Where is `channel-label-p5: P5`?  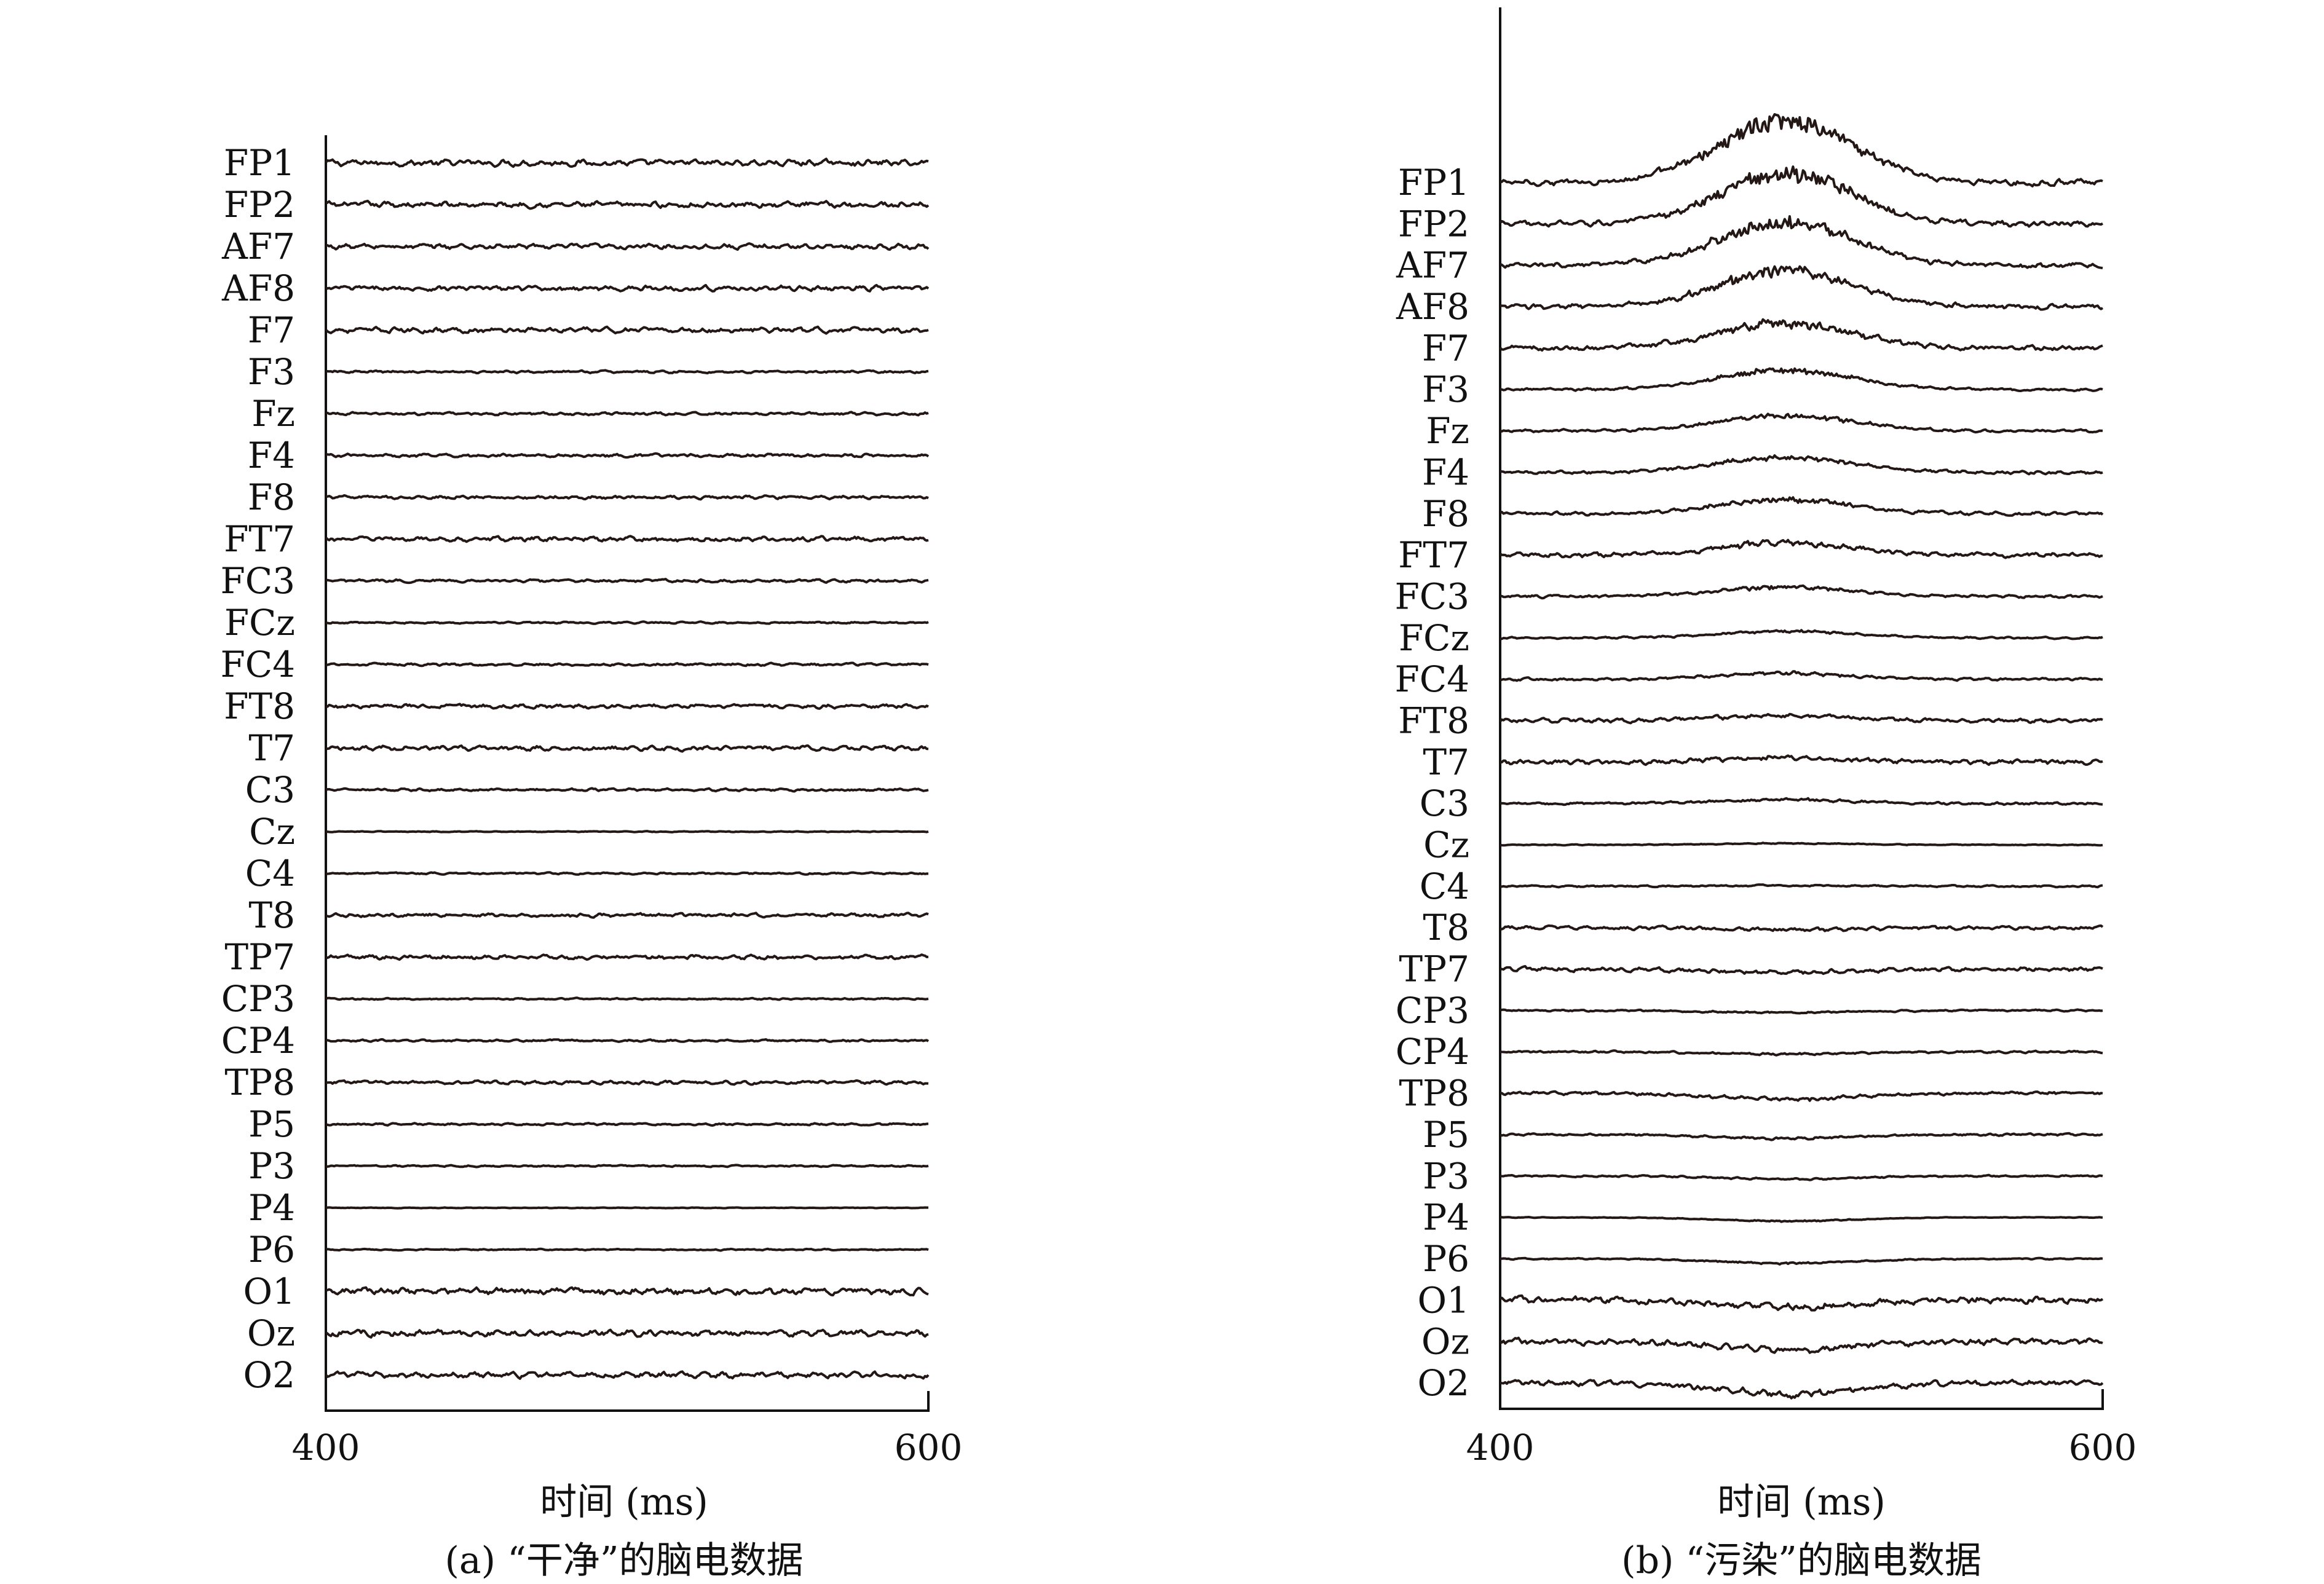 channel-label-p5: P5 is located at coordinates (271, 1124).